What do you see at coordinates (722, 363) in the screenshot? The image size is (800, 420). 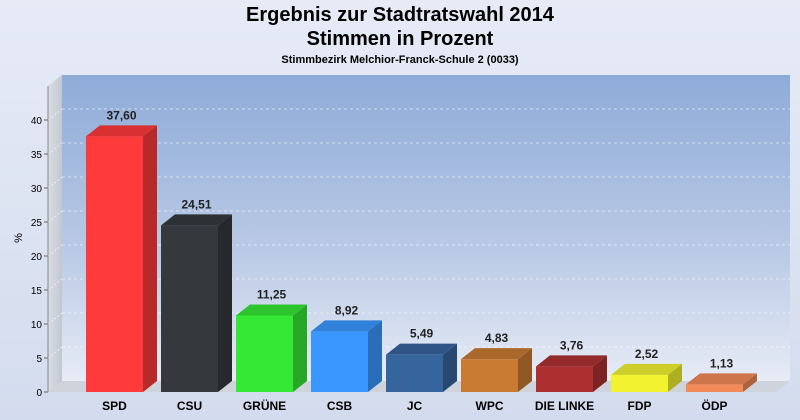 I see `value-label: 1,13` at bounding box center [722, 363].